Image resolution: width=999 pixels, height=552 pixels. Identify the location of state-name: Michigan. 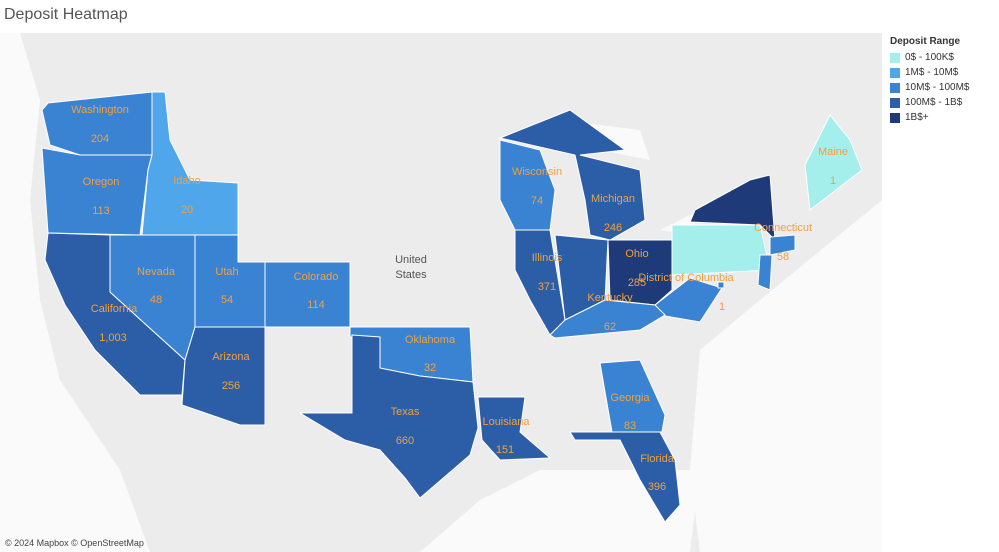
(613, 199).